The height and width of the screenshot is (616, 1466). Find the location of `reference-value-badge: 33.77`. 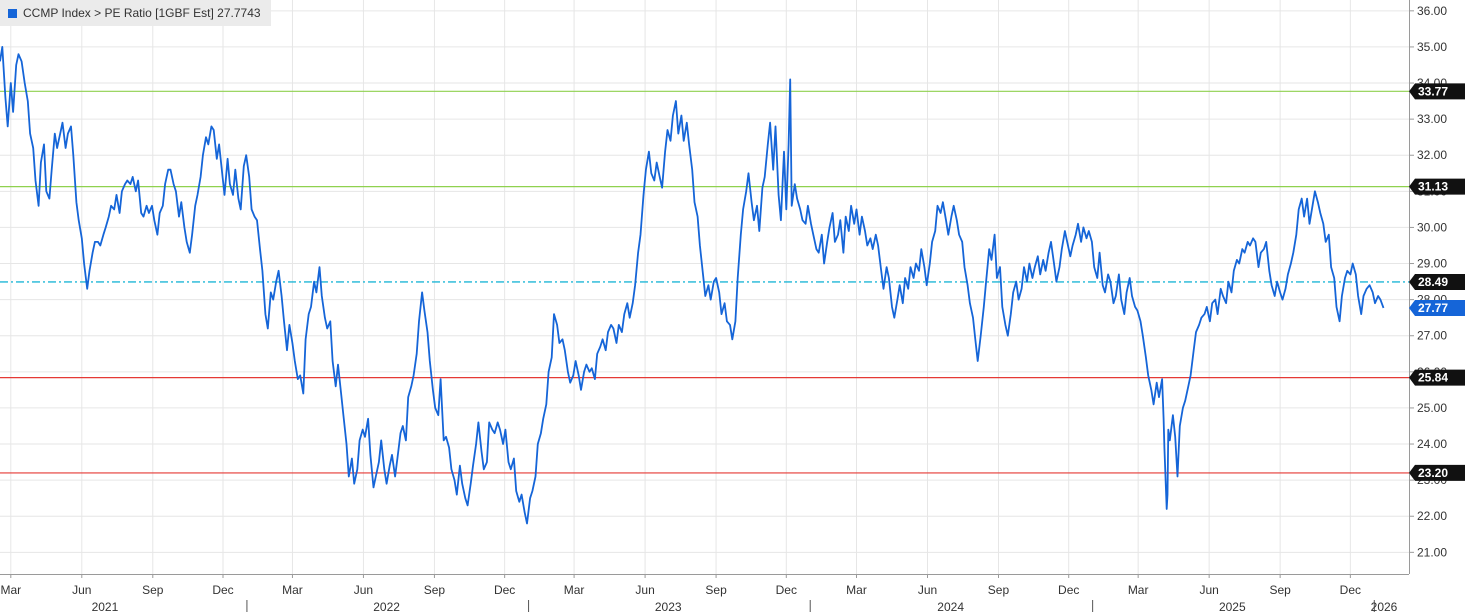

reference-value-badge: 33.77 is located at coordinates (1437, 91).